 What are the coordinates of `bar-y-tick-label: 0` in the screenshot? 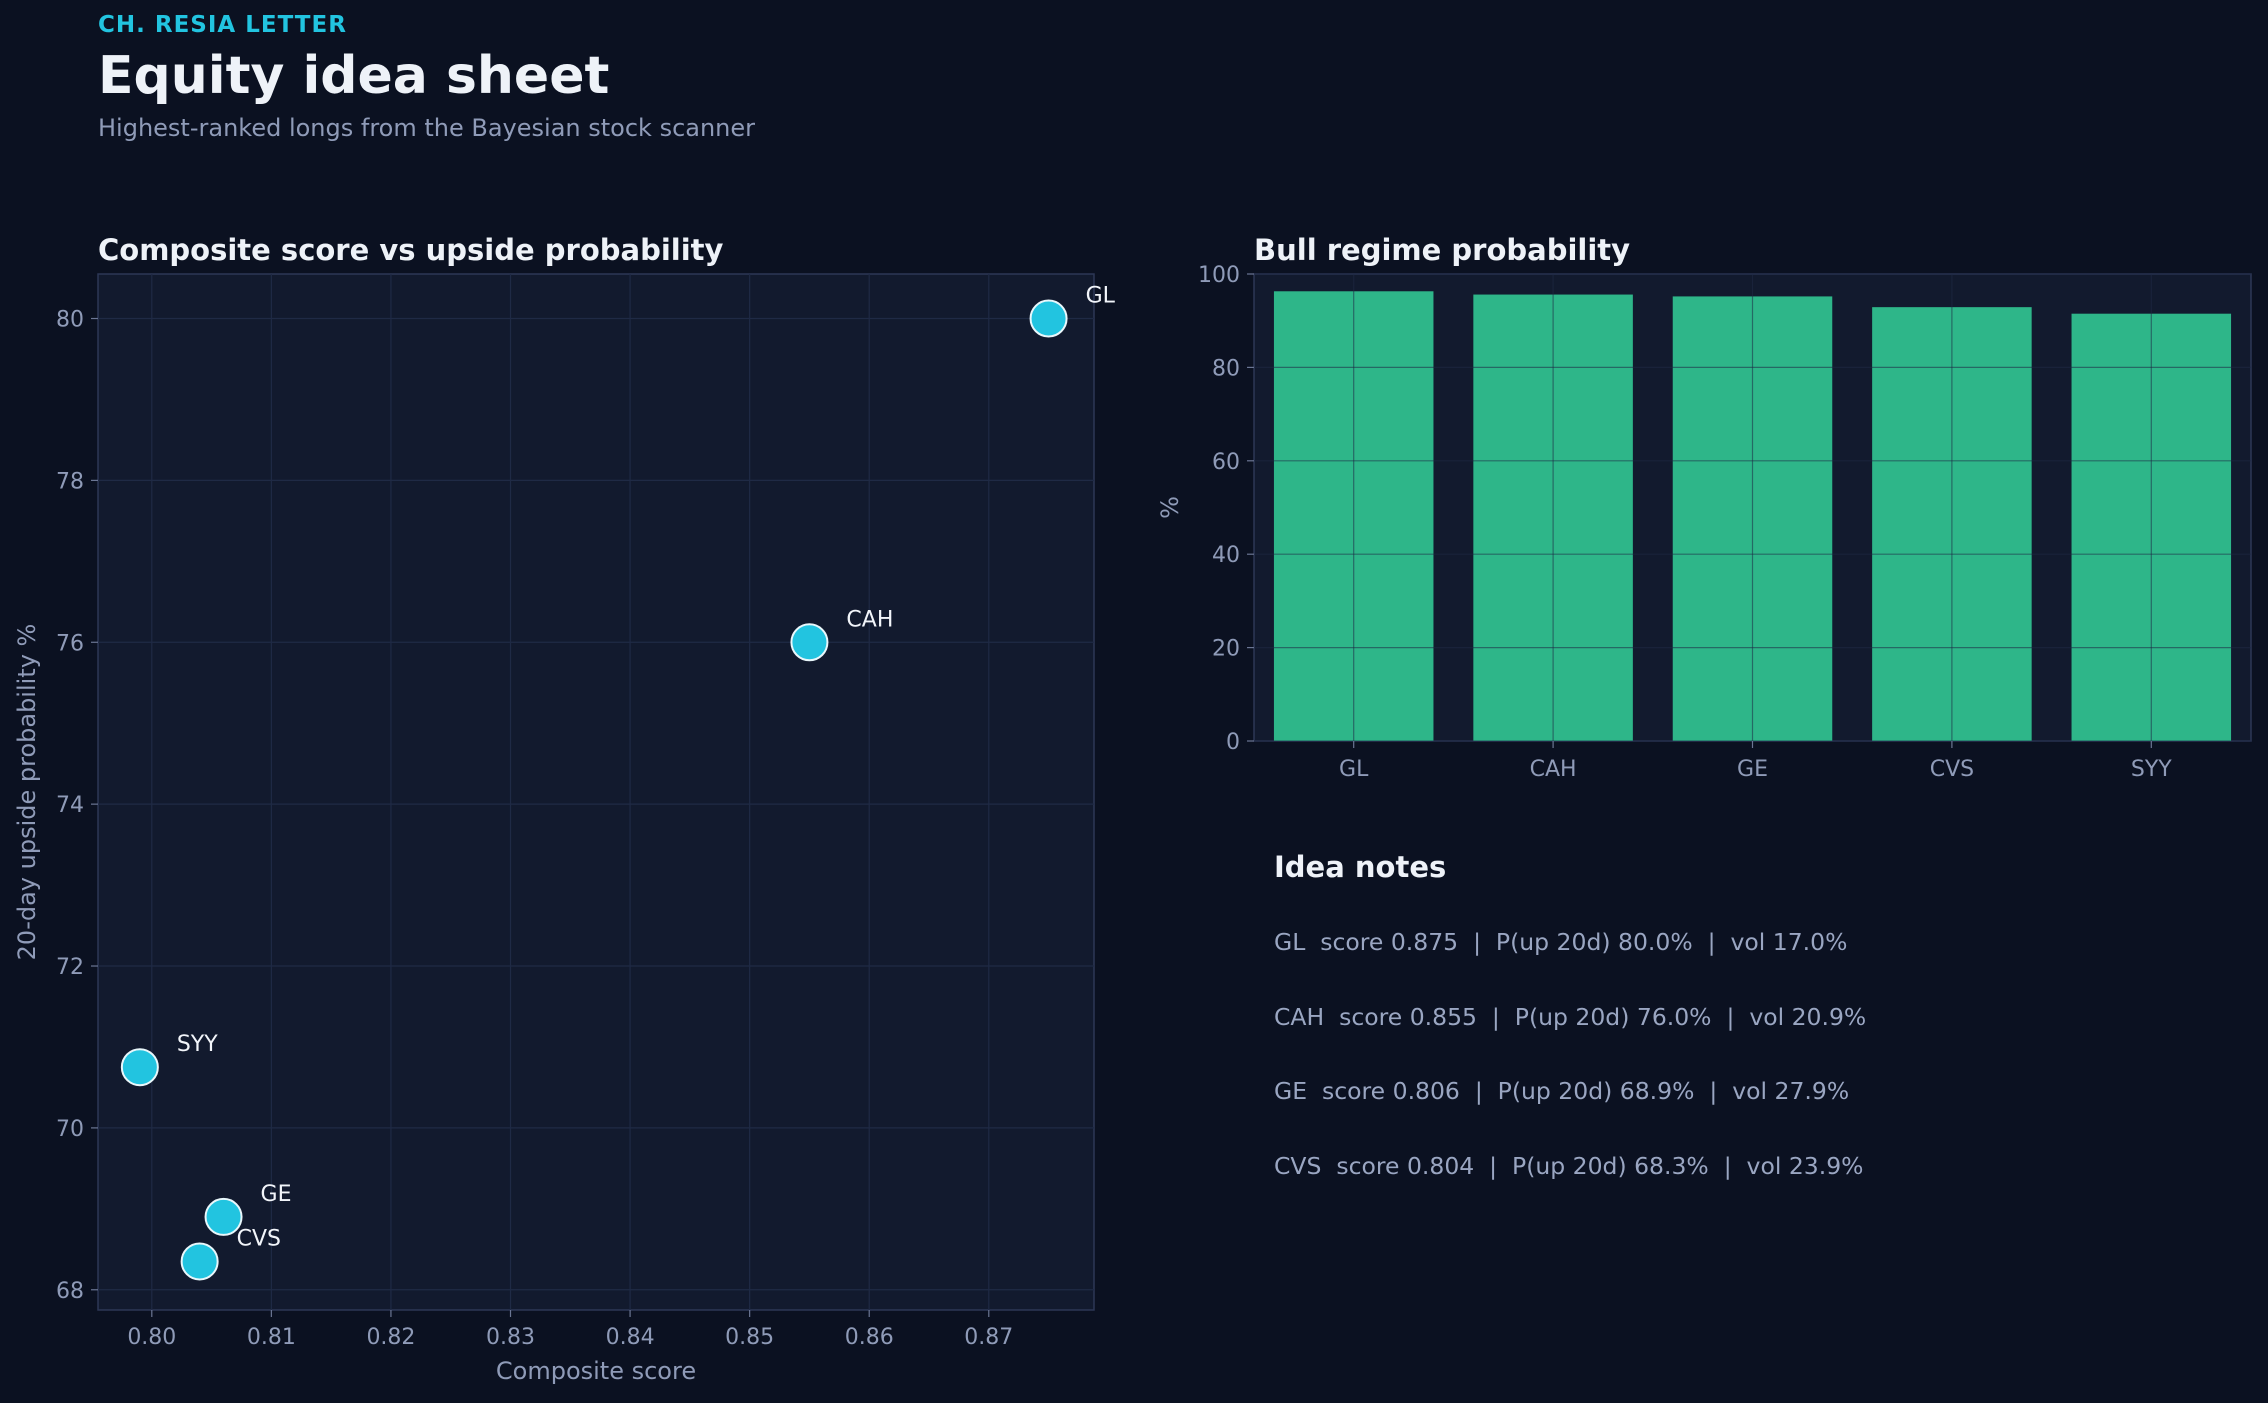 It's located at (1233, 742).